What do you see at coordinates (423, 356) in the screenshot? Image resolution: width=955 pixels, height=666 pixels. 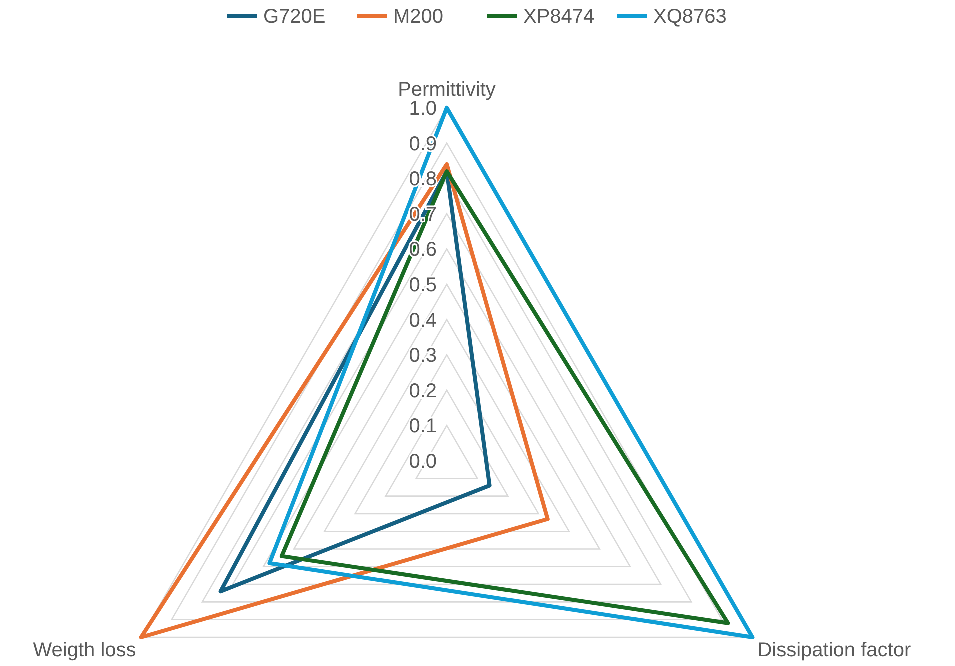 I see `y-tick-label: 0.3` at bounding box center [423, 356].